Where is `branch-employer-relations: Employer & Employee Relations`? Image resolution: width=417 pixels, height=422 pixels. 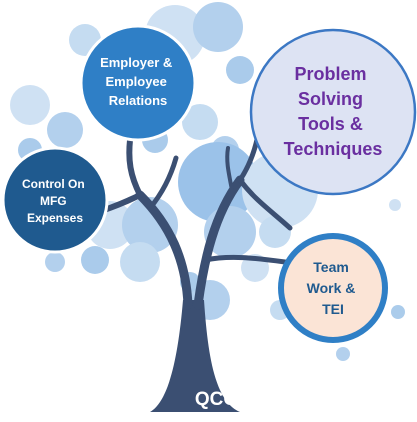 branch-employer-relations: Employer & Employee Relations is located at coordinates (138, 83).